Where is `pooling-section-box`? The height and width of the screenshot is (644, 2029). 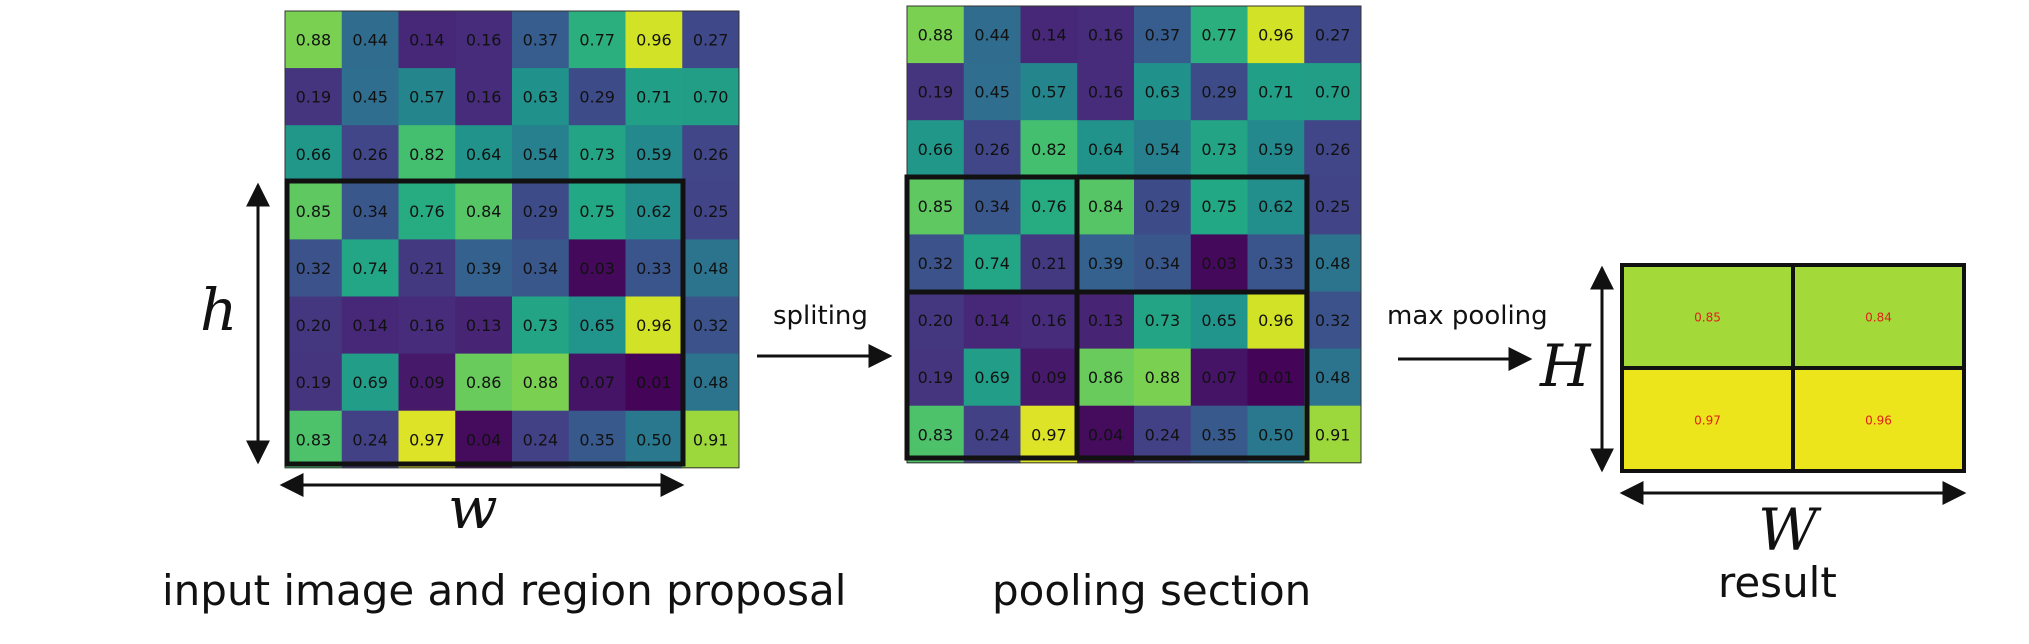 pooling-section-box is located at coordinates (1107, 317).